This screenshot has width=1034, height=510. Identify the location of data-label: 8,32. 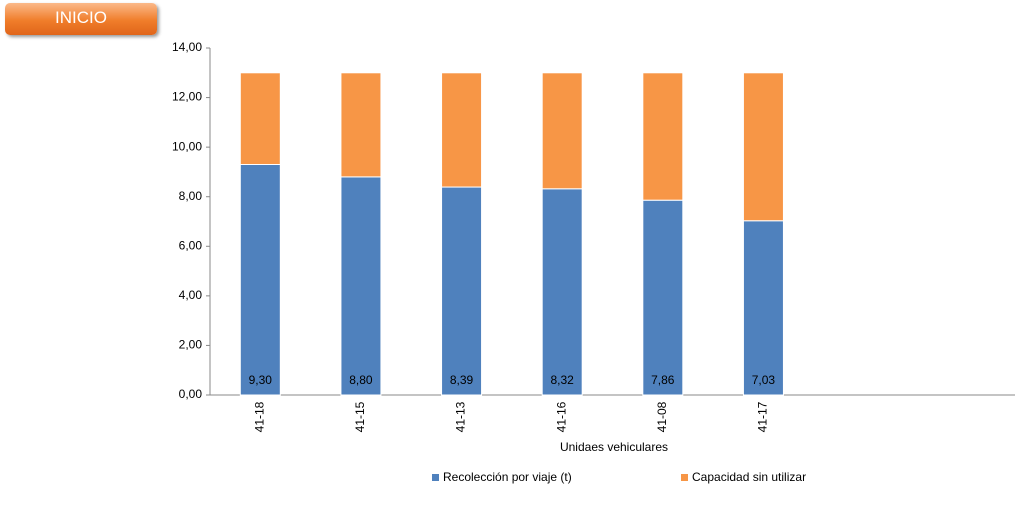
(563, 380).